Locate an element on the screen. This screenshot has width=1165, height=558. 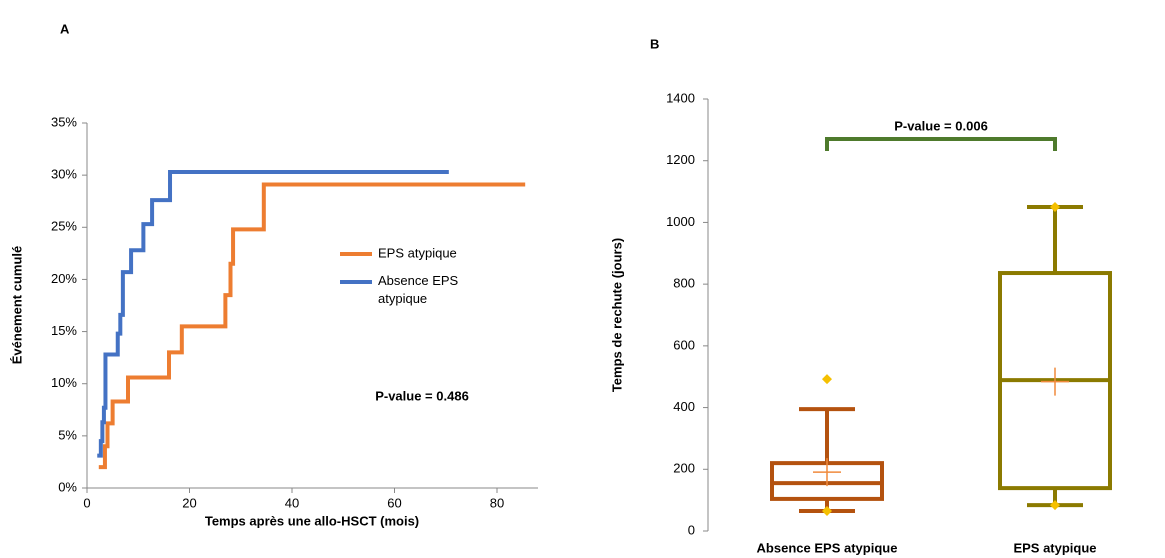
y-tick-label: 800 is located at coordinates (684, 283).